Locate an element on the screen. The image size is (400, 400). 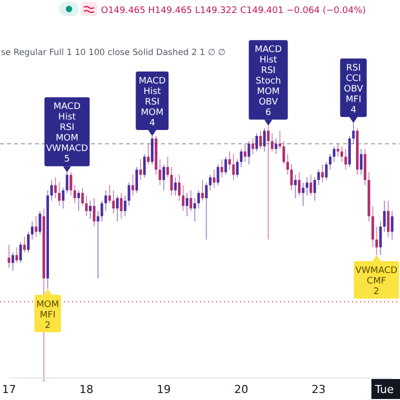
annotation: VWMACD CMF 2 is located at coordinates (376, 282).